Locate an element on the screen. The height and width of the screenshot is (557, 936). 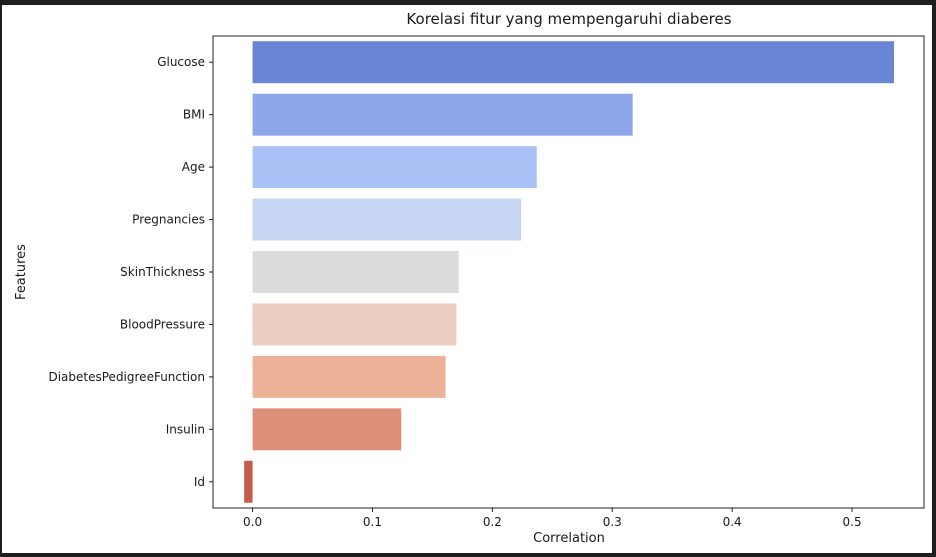
bar-glucose is located at coordinates (573, 62).